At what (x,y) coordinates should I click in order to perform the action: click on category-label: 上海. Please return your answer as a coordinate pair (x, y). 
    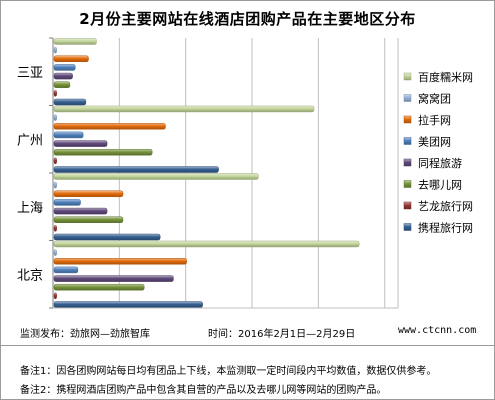
    Looking at the image, I should click on (30, 208).